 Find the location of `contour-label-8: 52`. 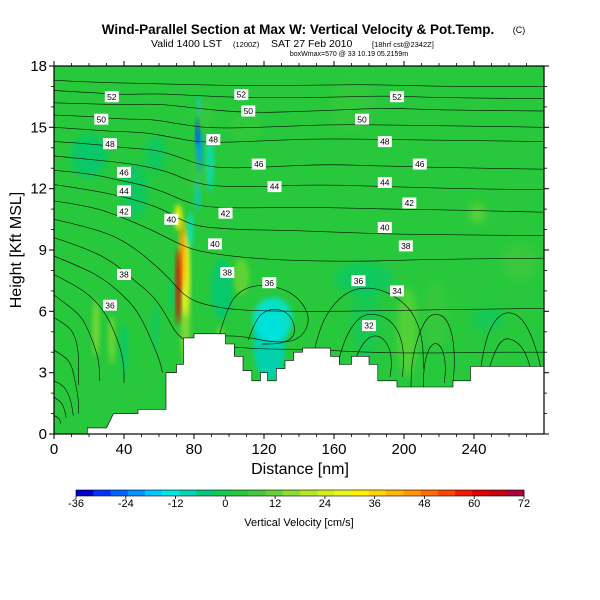

contour-label-8: 52 is located at coordinates (112, 97).